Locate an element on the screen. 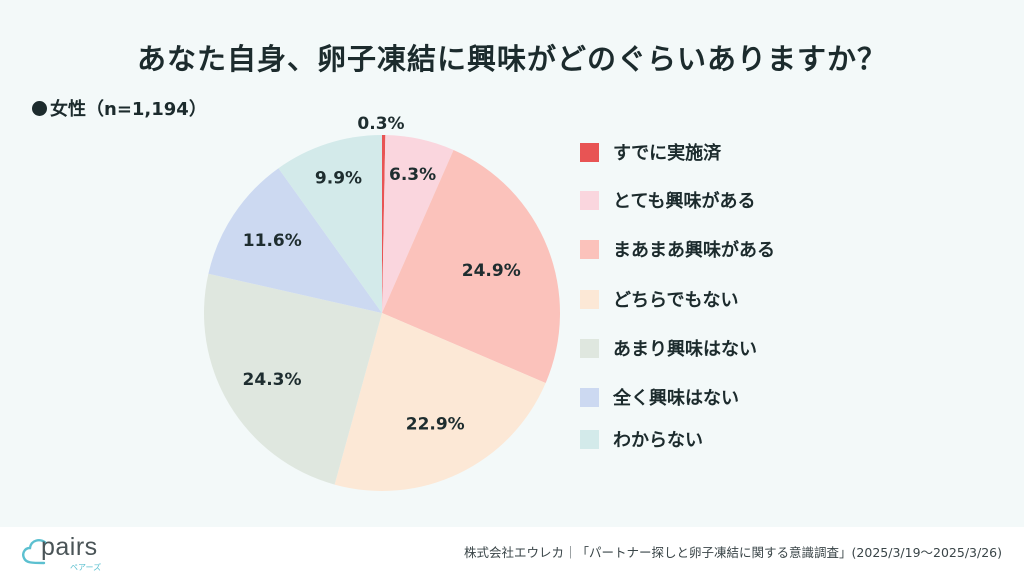 This screenshot has width=1024, height=576. legend-item: わからない is located at coordinates (641, 439).